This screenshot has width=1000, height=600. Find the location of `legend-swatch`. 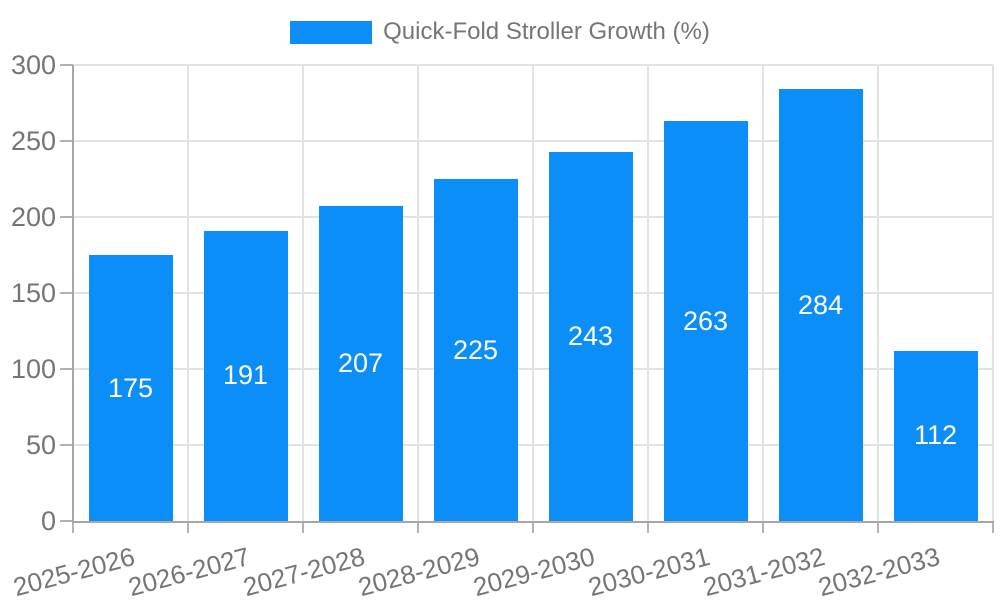

legend-swatch is located at coordinates (331, 32).